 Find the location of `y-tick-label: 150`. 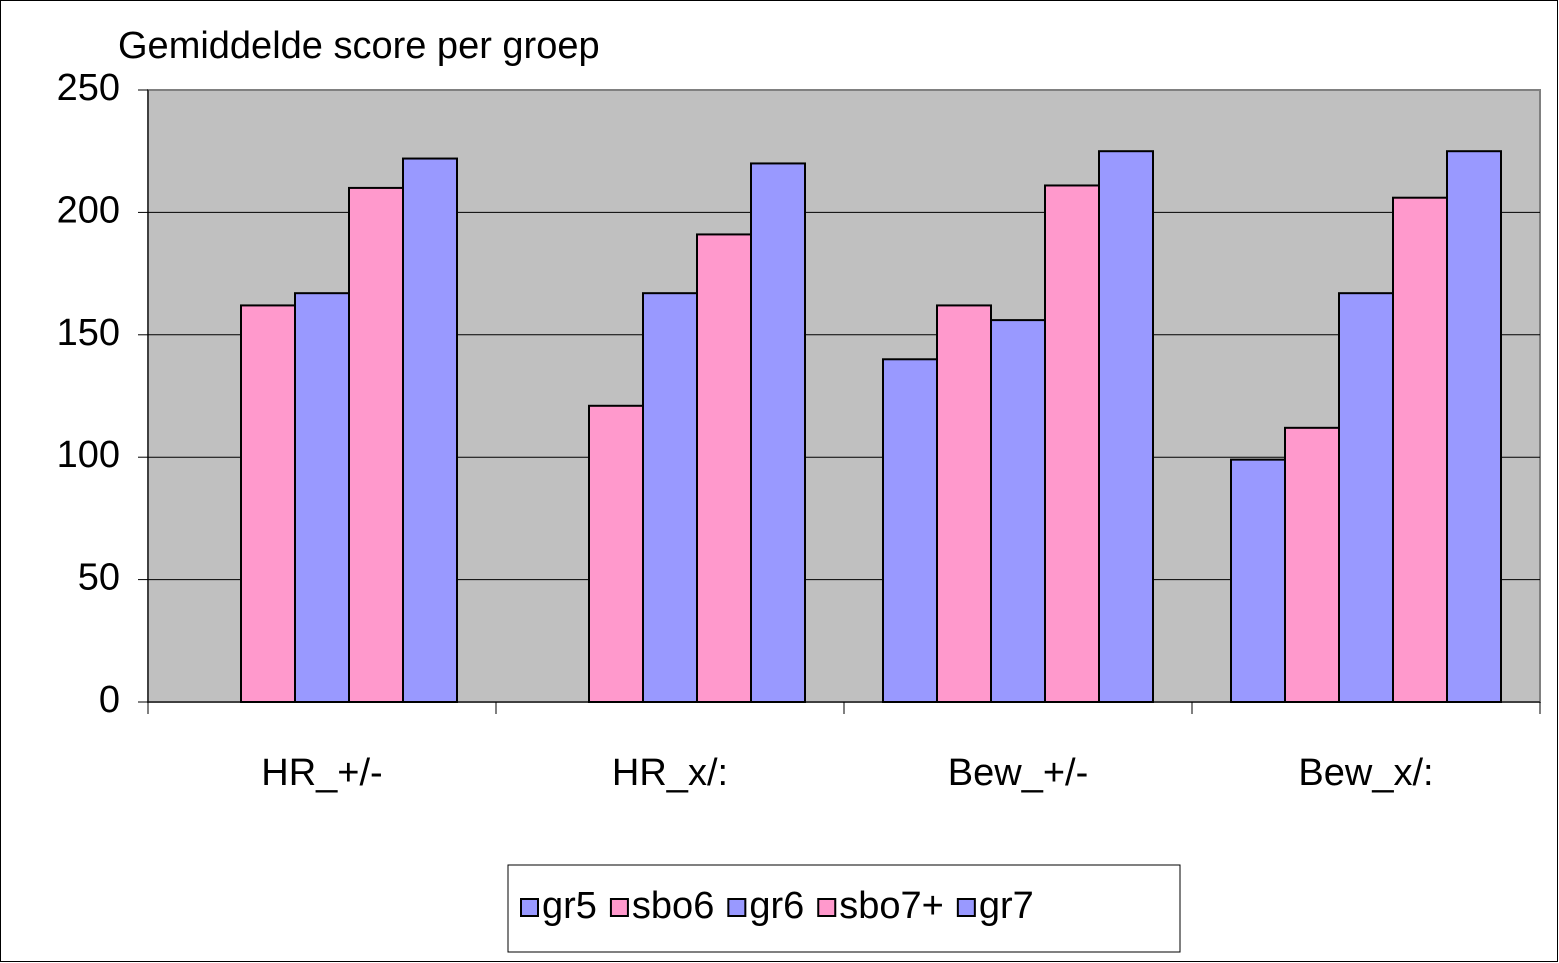

y-tick-label: 150 is located at coordinates (88, 333).